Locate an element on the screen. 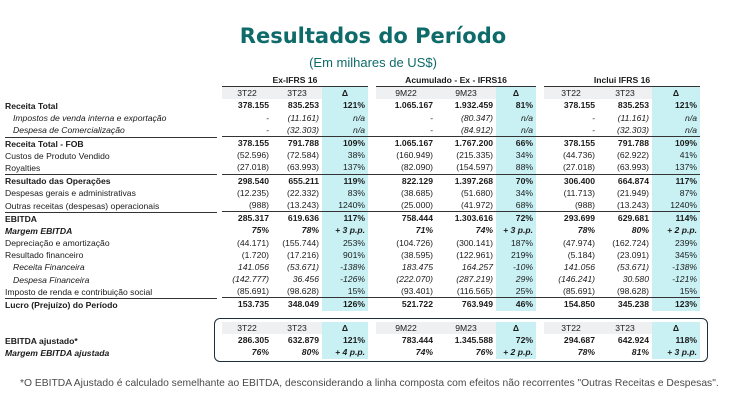  row-label: Depreciação e amortização is located at coordinates (57, 243).